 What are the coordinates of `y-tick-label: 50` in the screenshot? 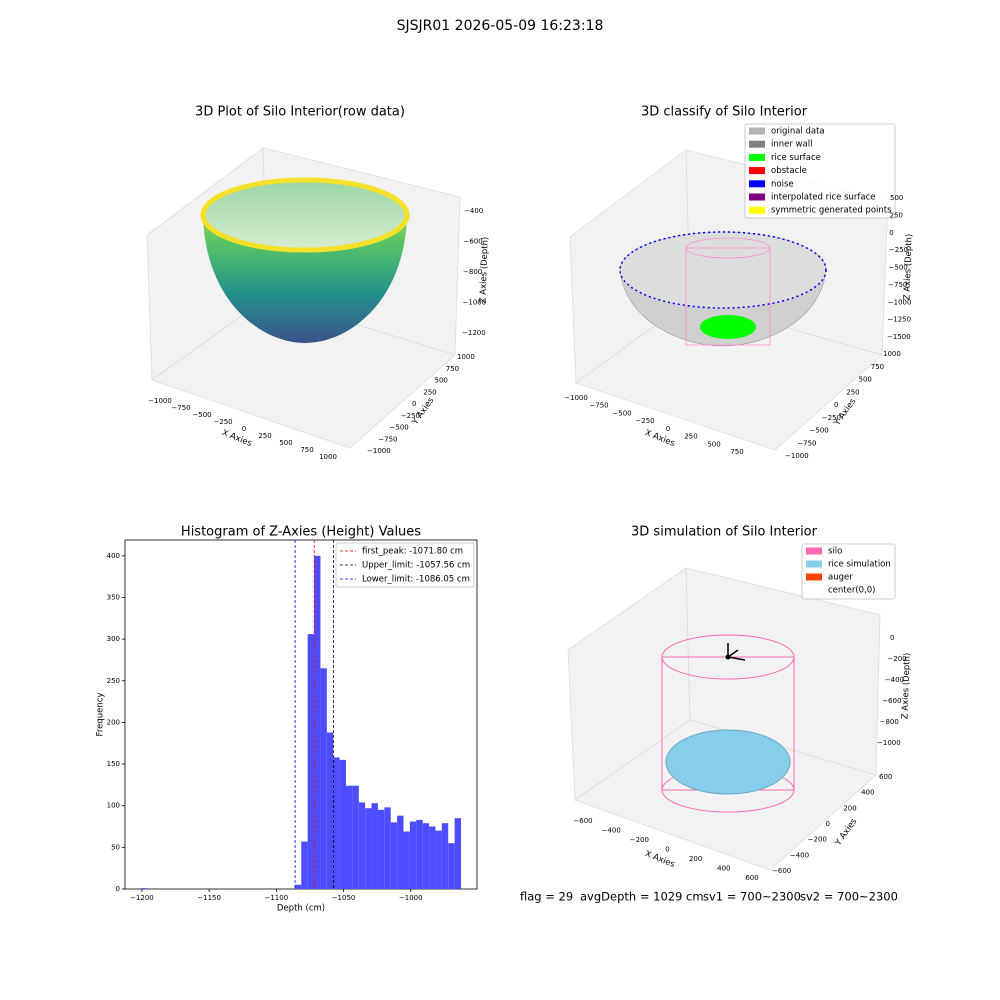 It's located at (115, 847).